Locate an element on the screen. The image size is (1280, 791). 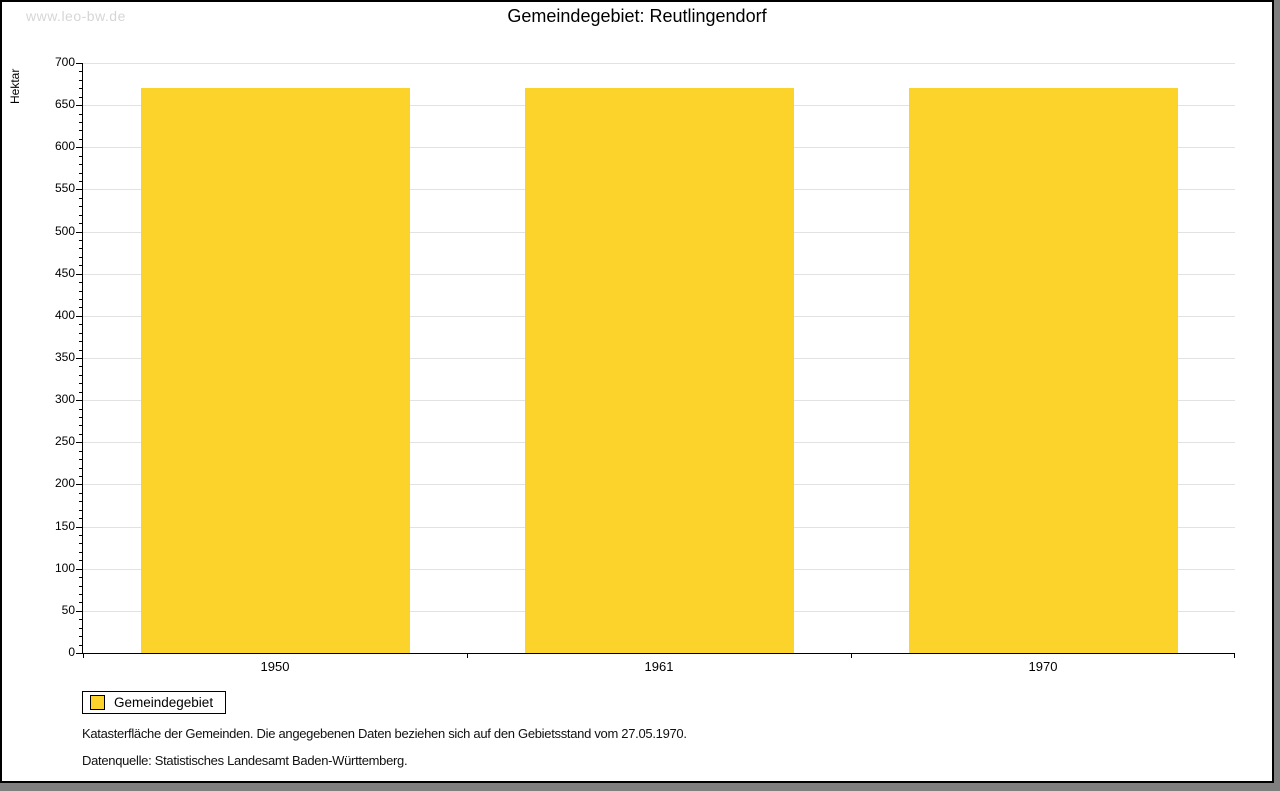
y-gridline is located at coordinates (659, 63).